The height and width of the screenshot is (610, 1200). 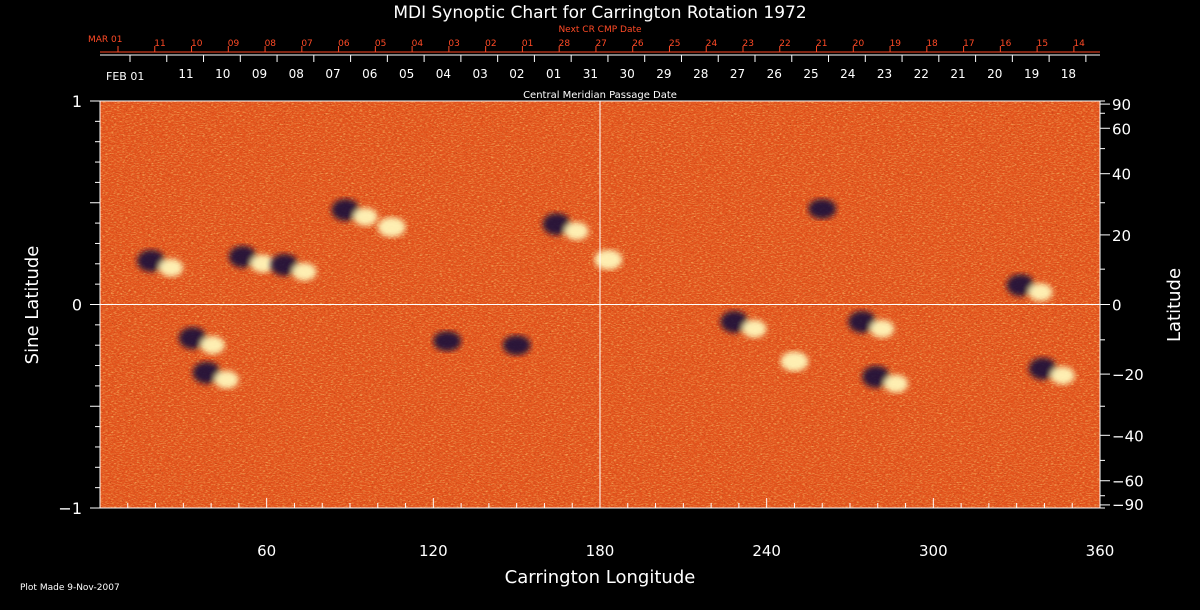 I want to click on x-tick-label: 180, so click(x=600, y=551).